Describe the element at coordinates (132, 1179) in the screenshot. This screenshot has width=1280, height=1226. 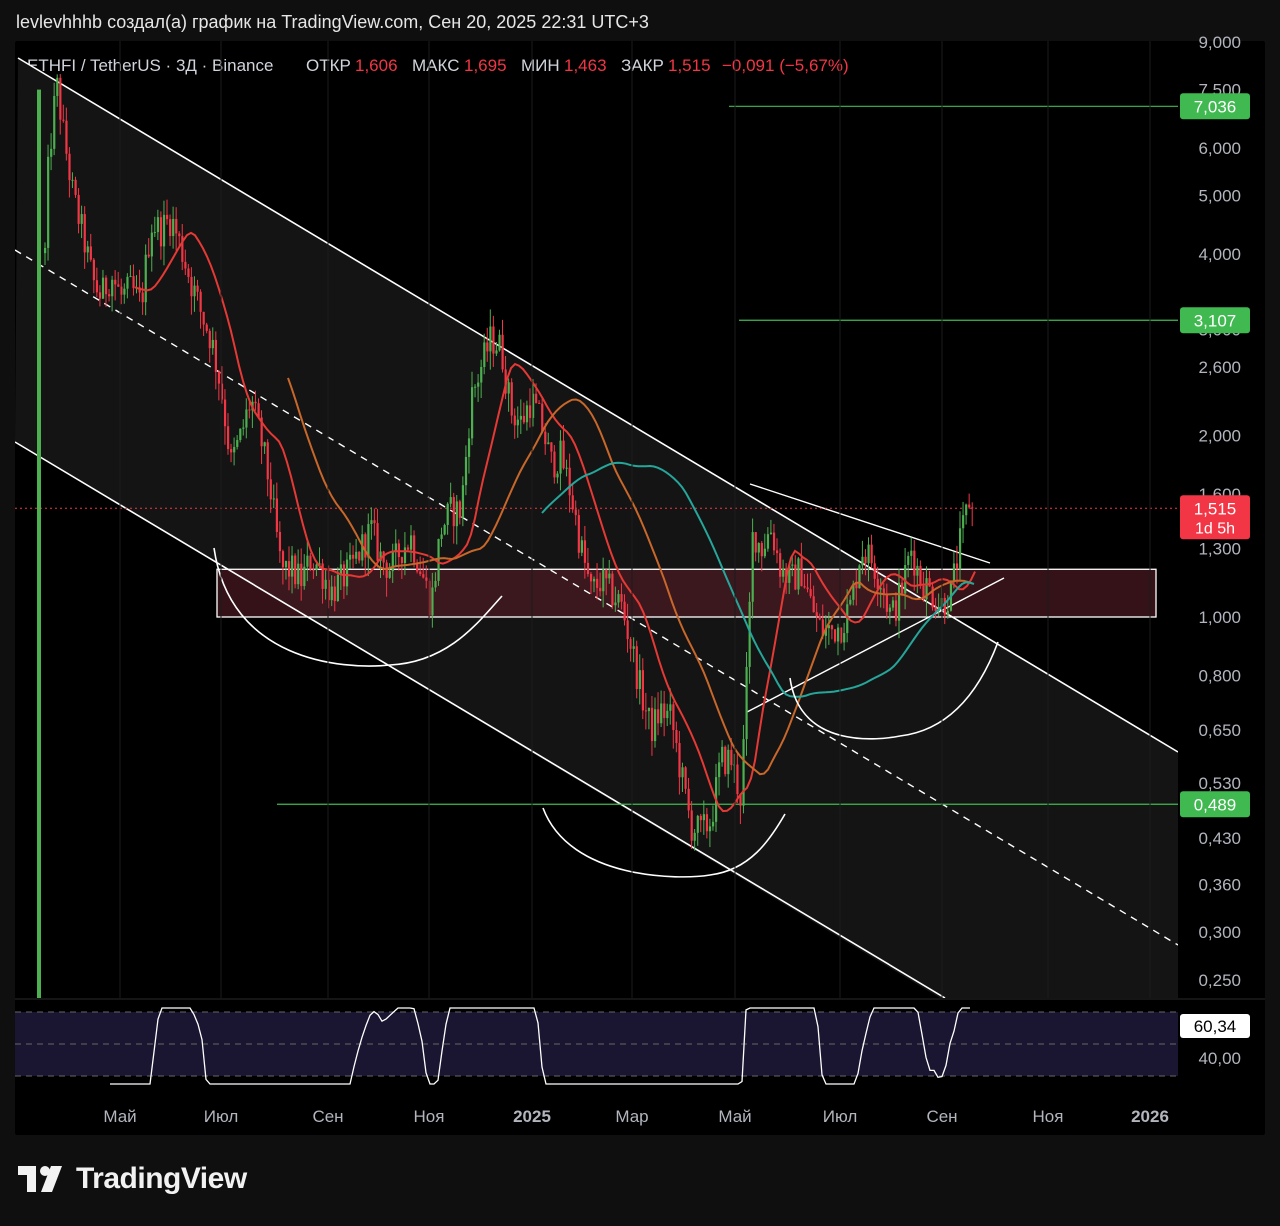
I see `tradingview-logo: TradingView` at that location.